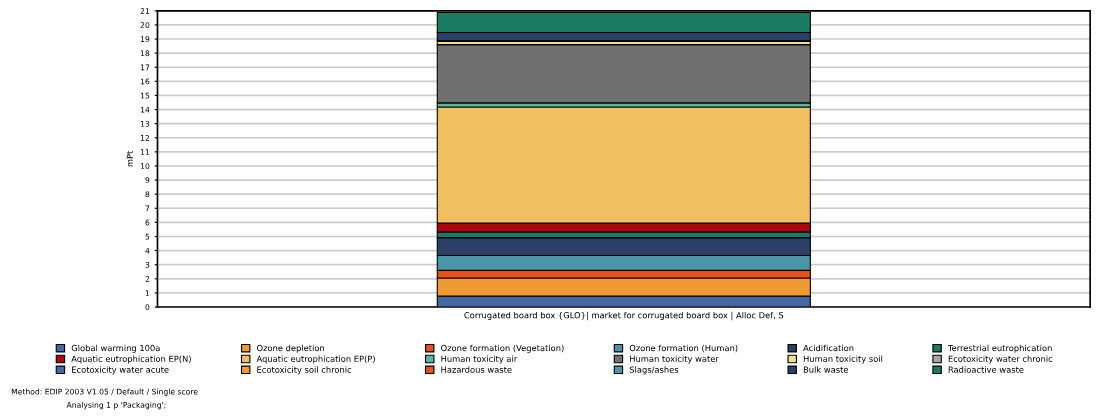  What do you see at coordinates (654, 370) in the screenshot?
I see `legend-label: Slags/ashes` at bounding box center [654, 370].